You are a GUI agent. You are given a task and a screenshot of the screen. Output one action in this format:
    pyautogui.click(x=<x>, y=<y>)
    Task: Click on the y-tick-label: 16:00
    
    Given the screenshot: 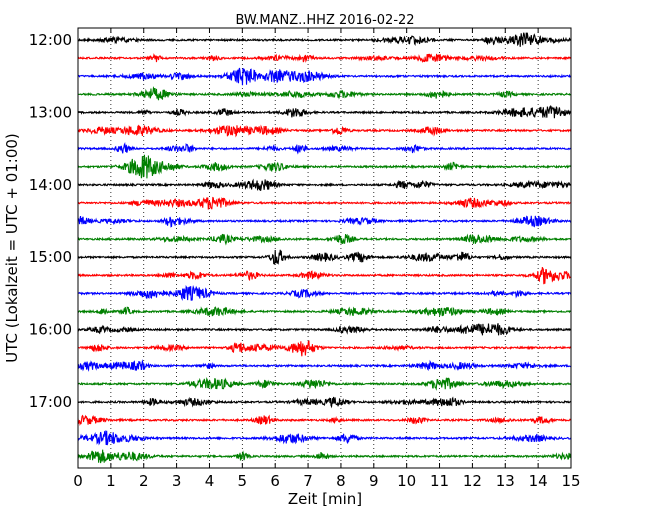 What is the action you would take?
    pyautogui.click(x=50, y=330)
    